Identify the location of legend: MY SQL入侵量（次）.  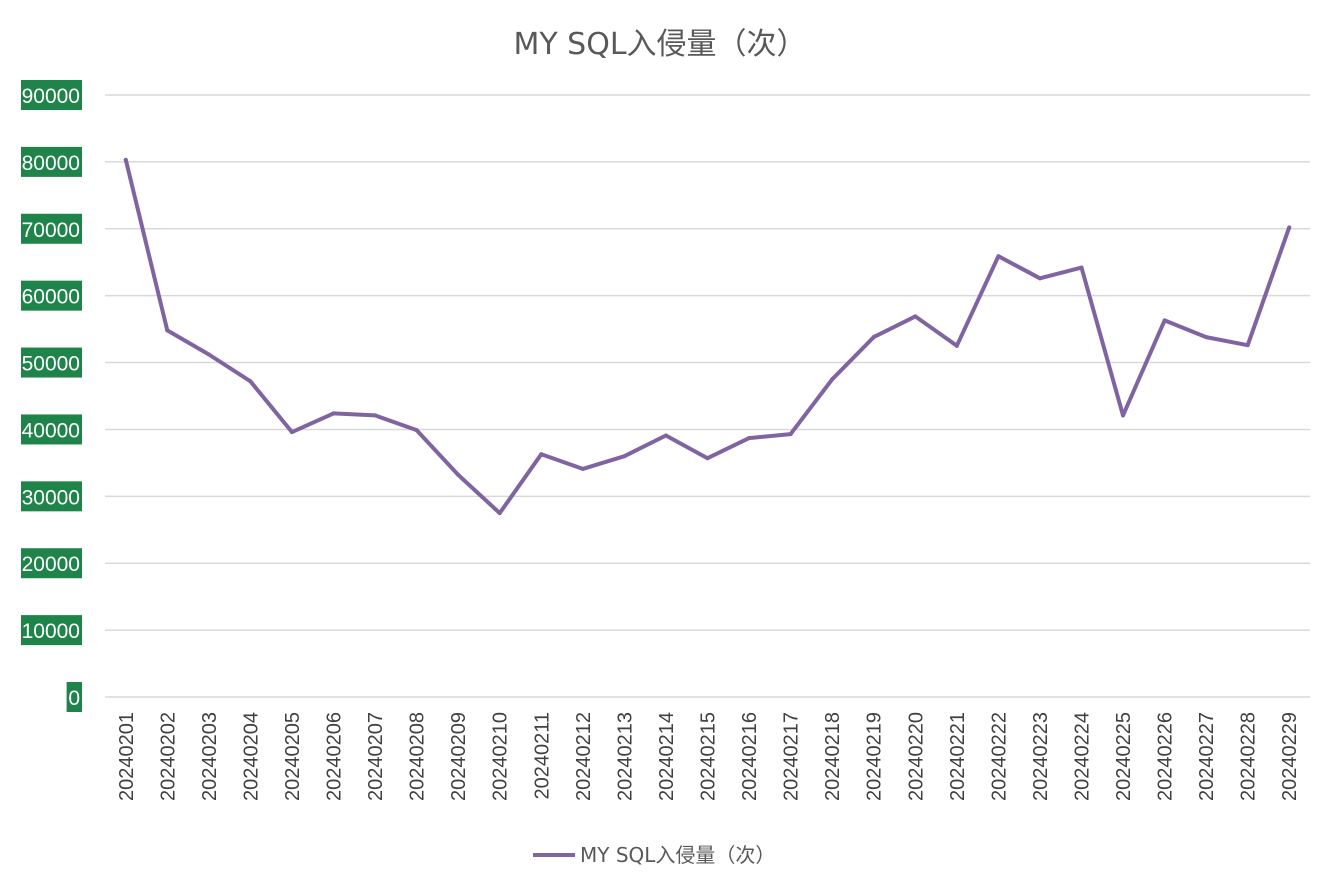
(654, 855).